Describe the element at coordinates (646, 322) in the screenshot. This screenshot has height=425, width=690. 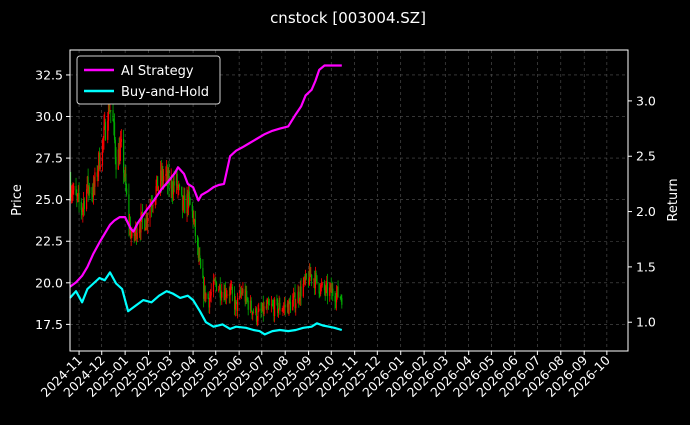
I see `y-right-tick-label: 1.0` at that location.